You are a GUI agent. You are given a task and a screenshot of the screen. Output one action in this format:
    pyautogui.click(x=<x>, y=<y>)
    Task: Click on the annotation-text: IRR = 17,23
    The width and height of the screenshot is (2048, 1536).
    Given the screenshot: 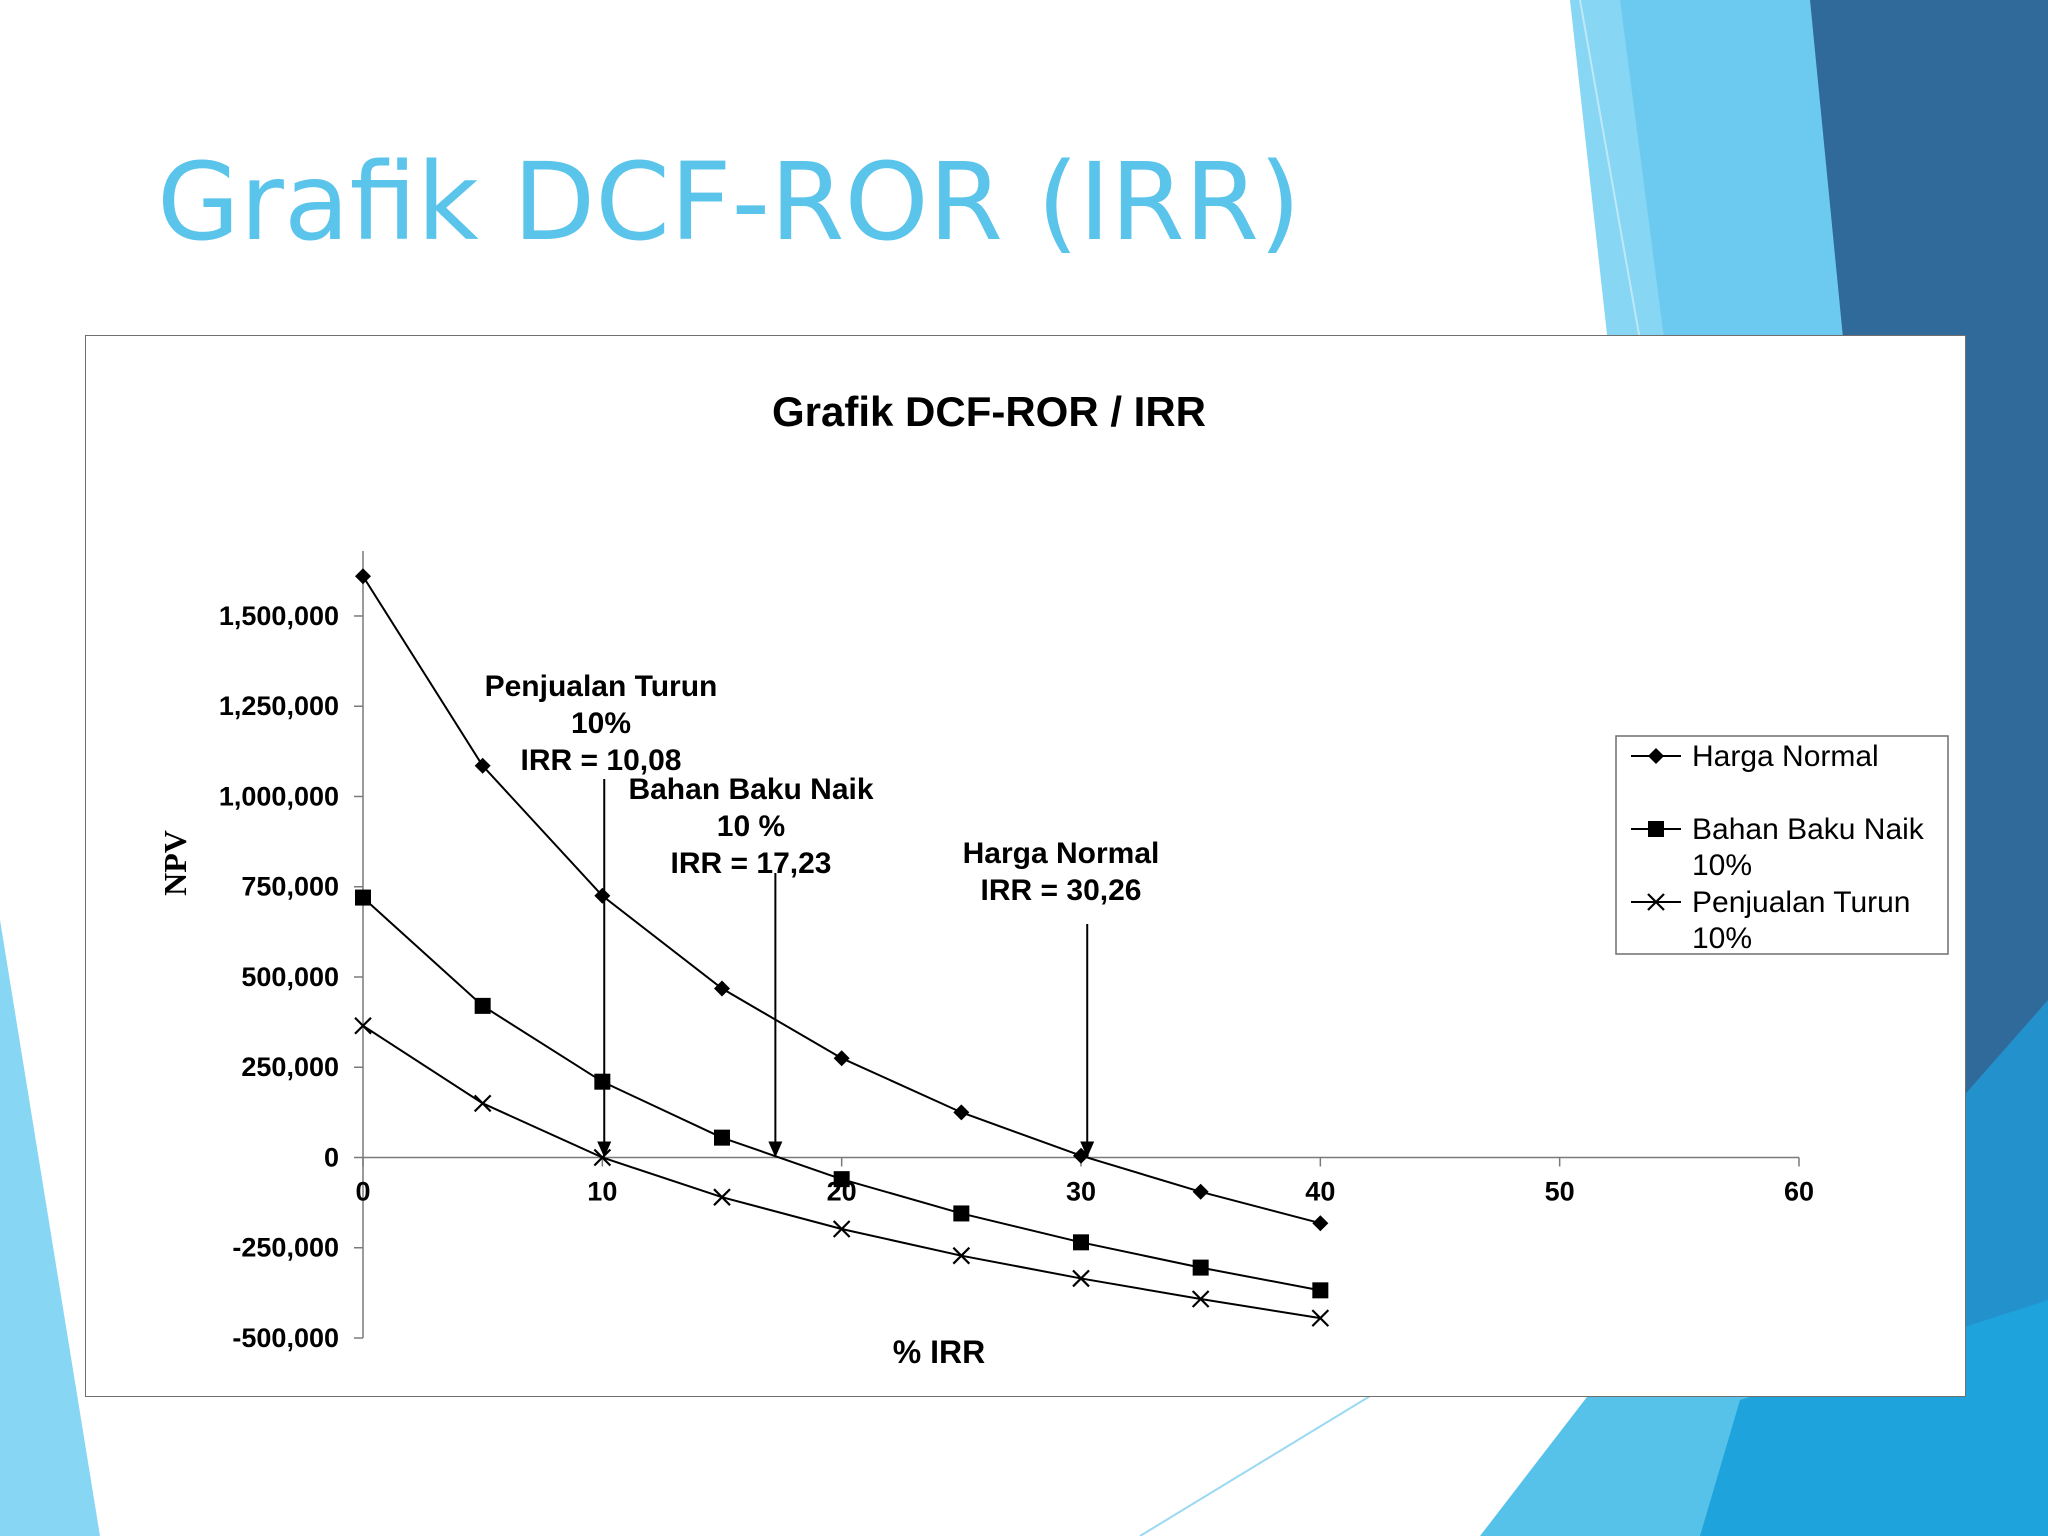 What is the action you would take?
    pyautogui.click(x=751, y=863)
    